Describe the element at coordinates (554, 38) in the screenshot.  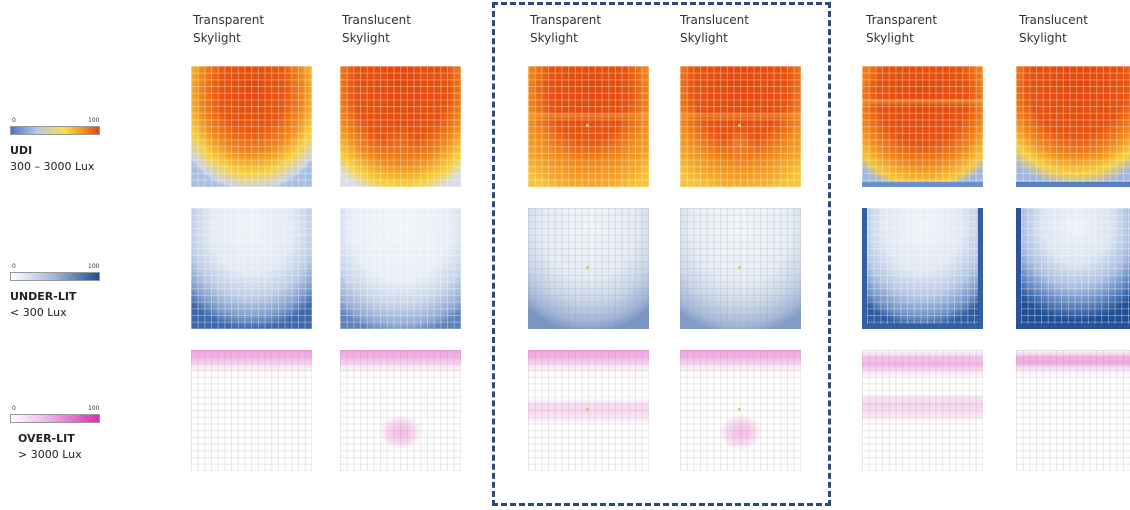
I see `column-label-3-line2: Skylight` at that location.